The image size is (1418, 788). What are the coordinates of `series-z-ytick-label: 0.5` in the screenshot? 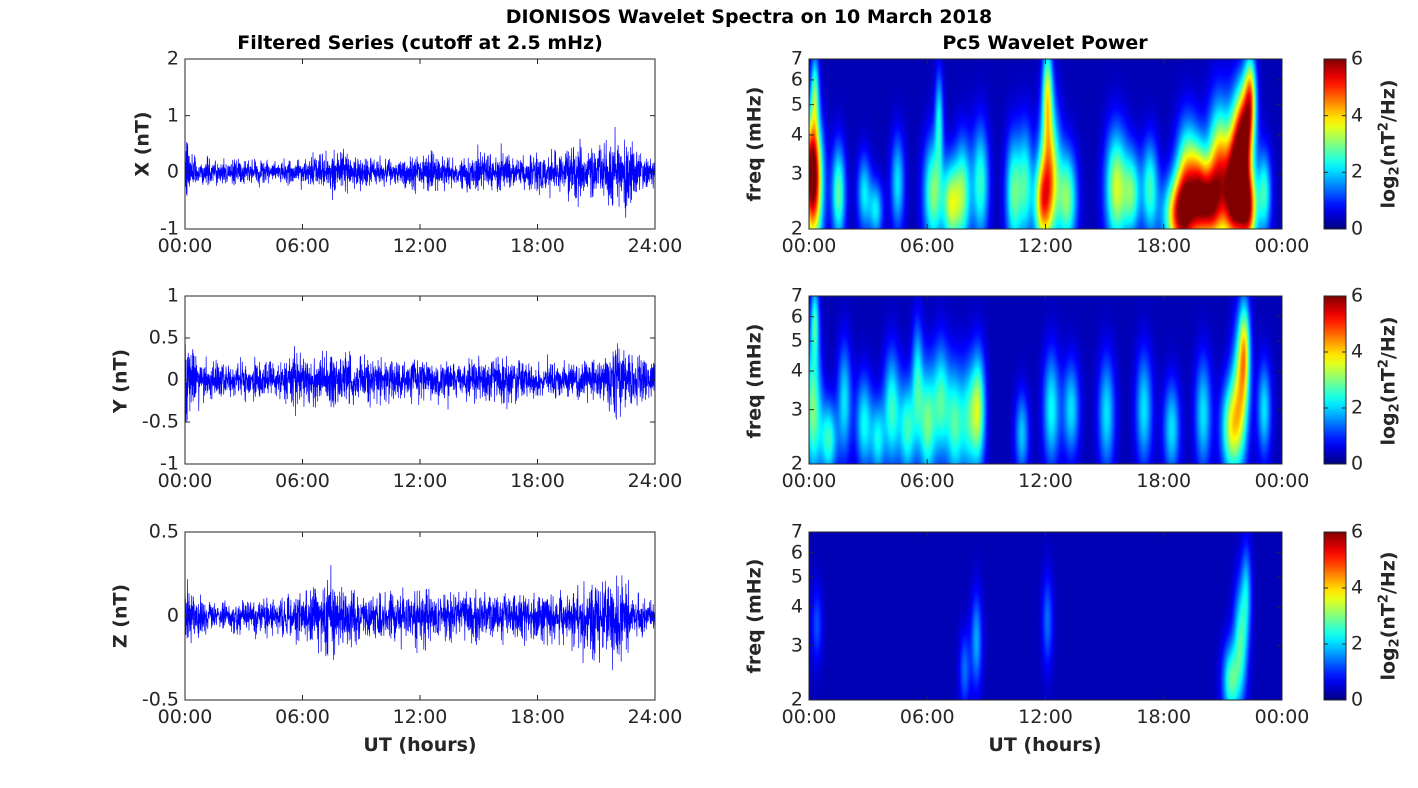 It's located at (163, 531).